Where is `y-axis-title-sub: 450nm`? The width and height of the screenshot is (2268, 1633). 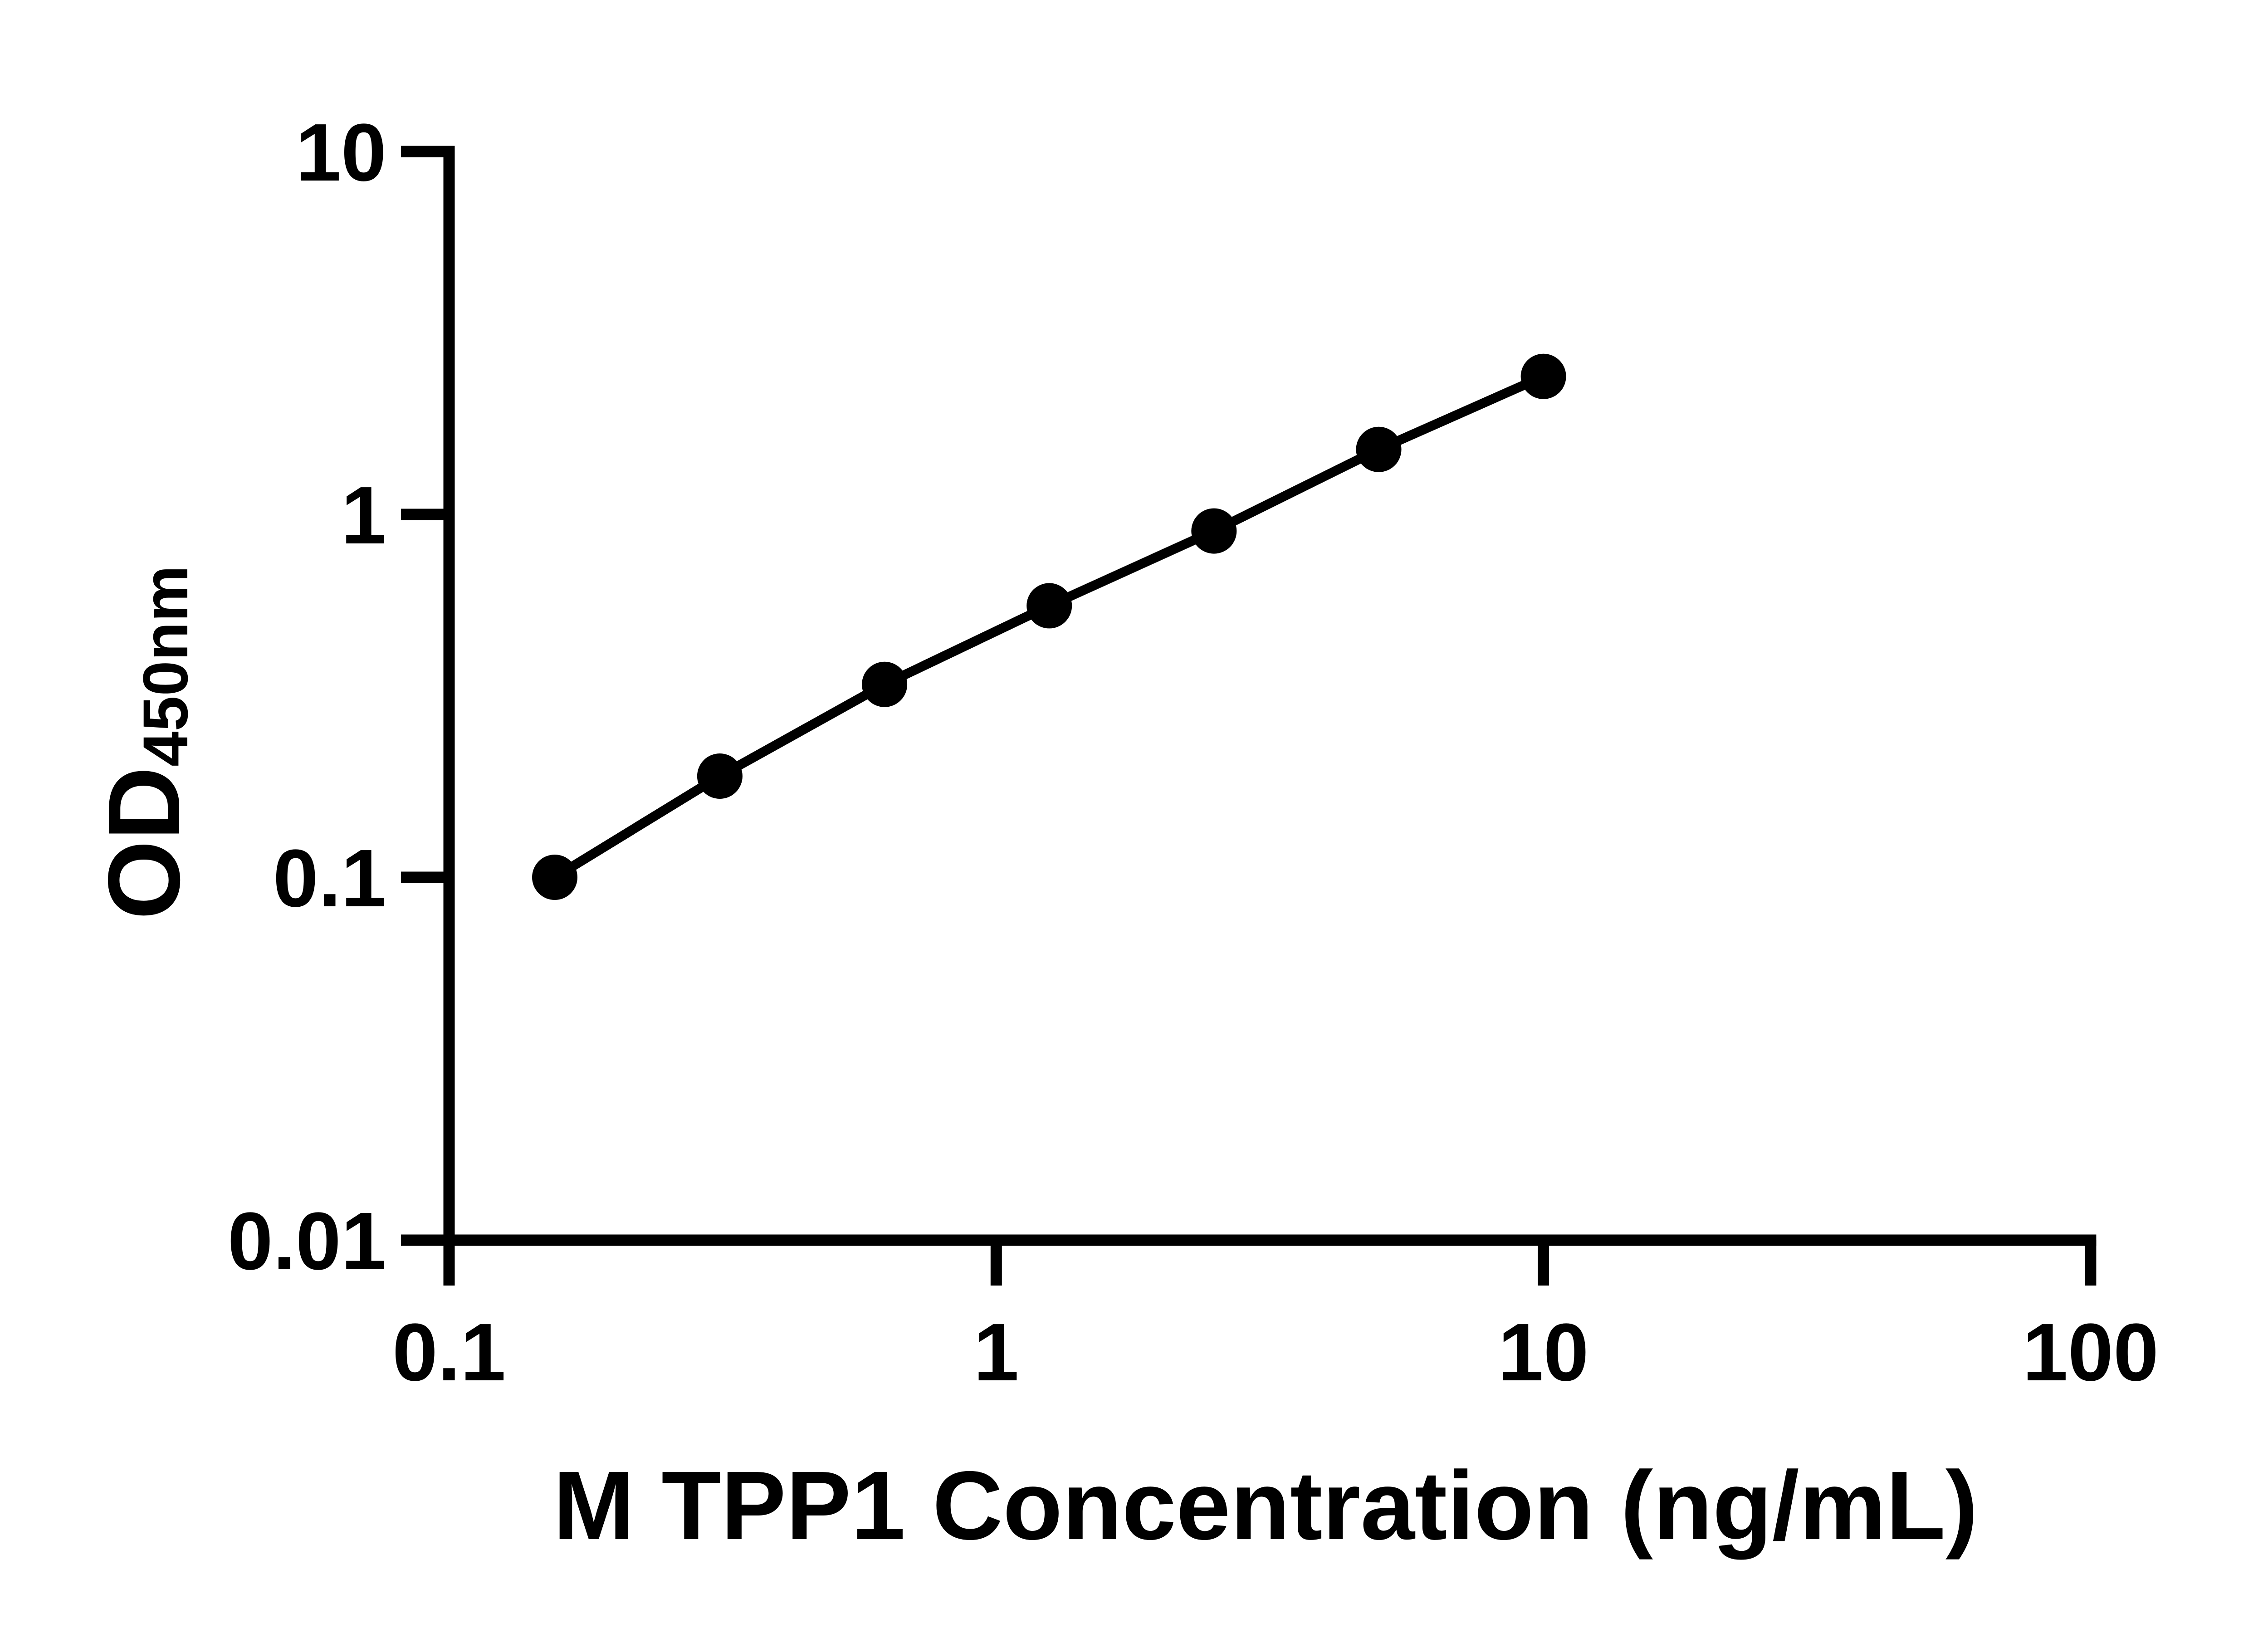
y-axis-title-sub: 450nm is located at coordinates (165, 666).